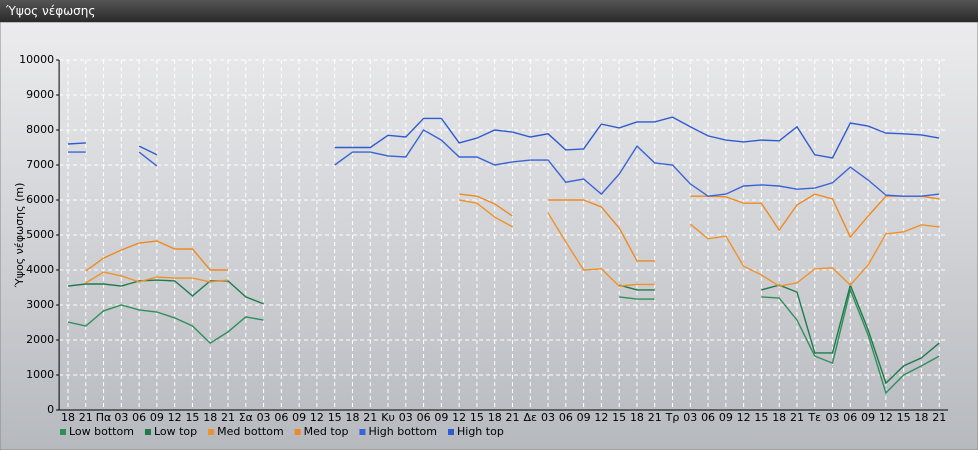 The height and width of the screenshot is (450, 978). What do you see at coordinates (250, 431) in the screenshot?
I see `legend-label: Med bottom` at bounding box center [250, 431].